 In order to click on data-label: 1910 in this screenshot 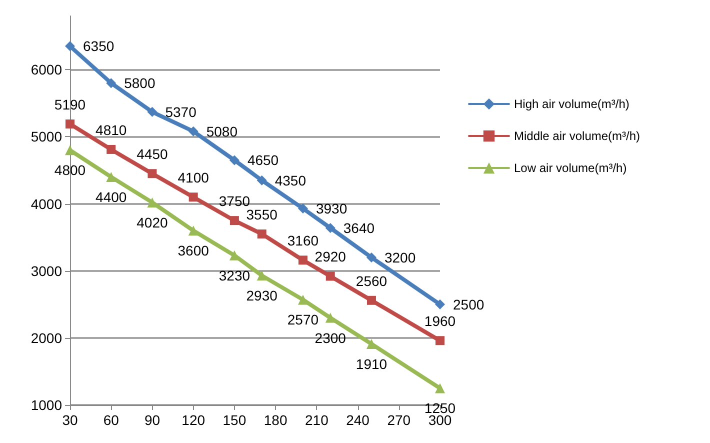, I will do `click(372, 364)`.